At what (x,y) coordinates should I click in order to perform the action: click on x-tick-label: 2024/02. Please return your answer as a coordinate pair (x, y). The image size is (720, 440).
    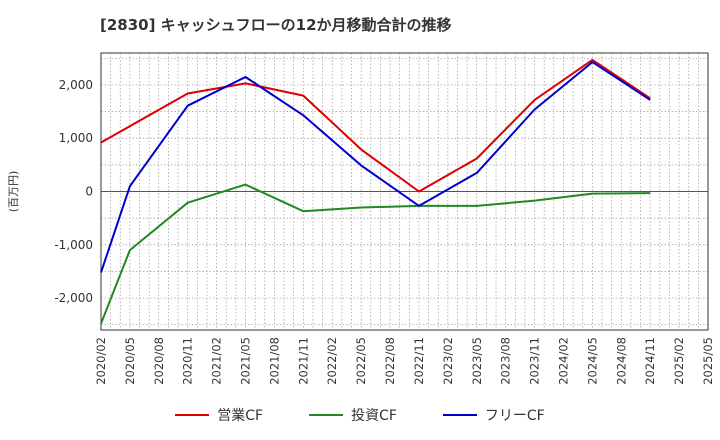
    Looking at the image, I should click on (563, 361).